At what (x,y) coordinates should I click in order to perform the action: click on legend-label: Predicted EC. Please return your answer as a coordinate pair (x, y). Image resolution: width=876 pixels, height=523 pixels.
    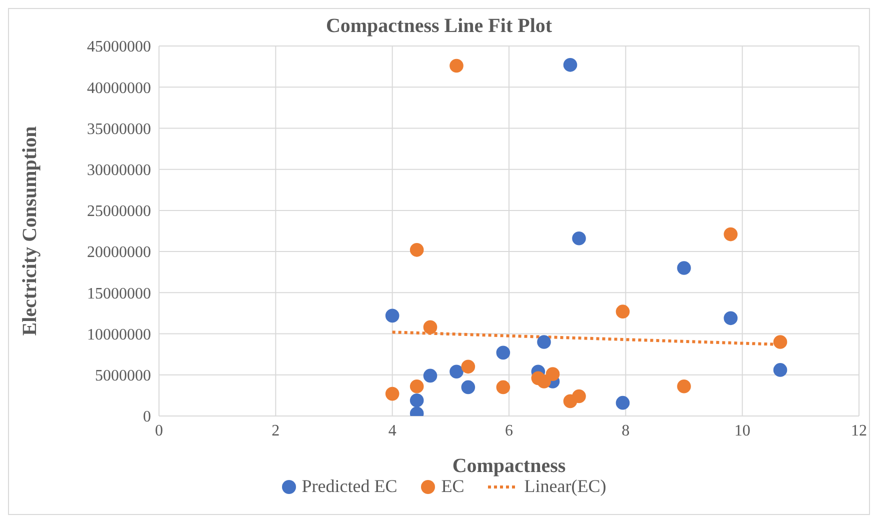
    Looking at the image, I should click on (349, 486).